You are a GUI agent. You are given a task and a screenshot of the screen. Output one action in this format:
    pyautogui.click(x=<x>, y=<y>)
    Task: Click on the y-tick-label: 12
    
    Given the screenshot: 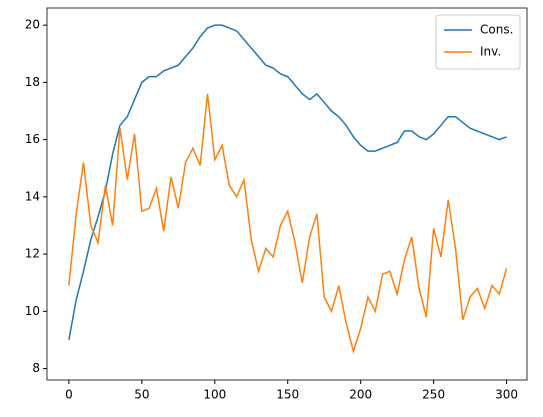 What is the action you would take?
    pyautogui.click(x=32, y=254)
    